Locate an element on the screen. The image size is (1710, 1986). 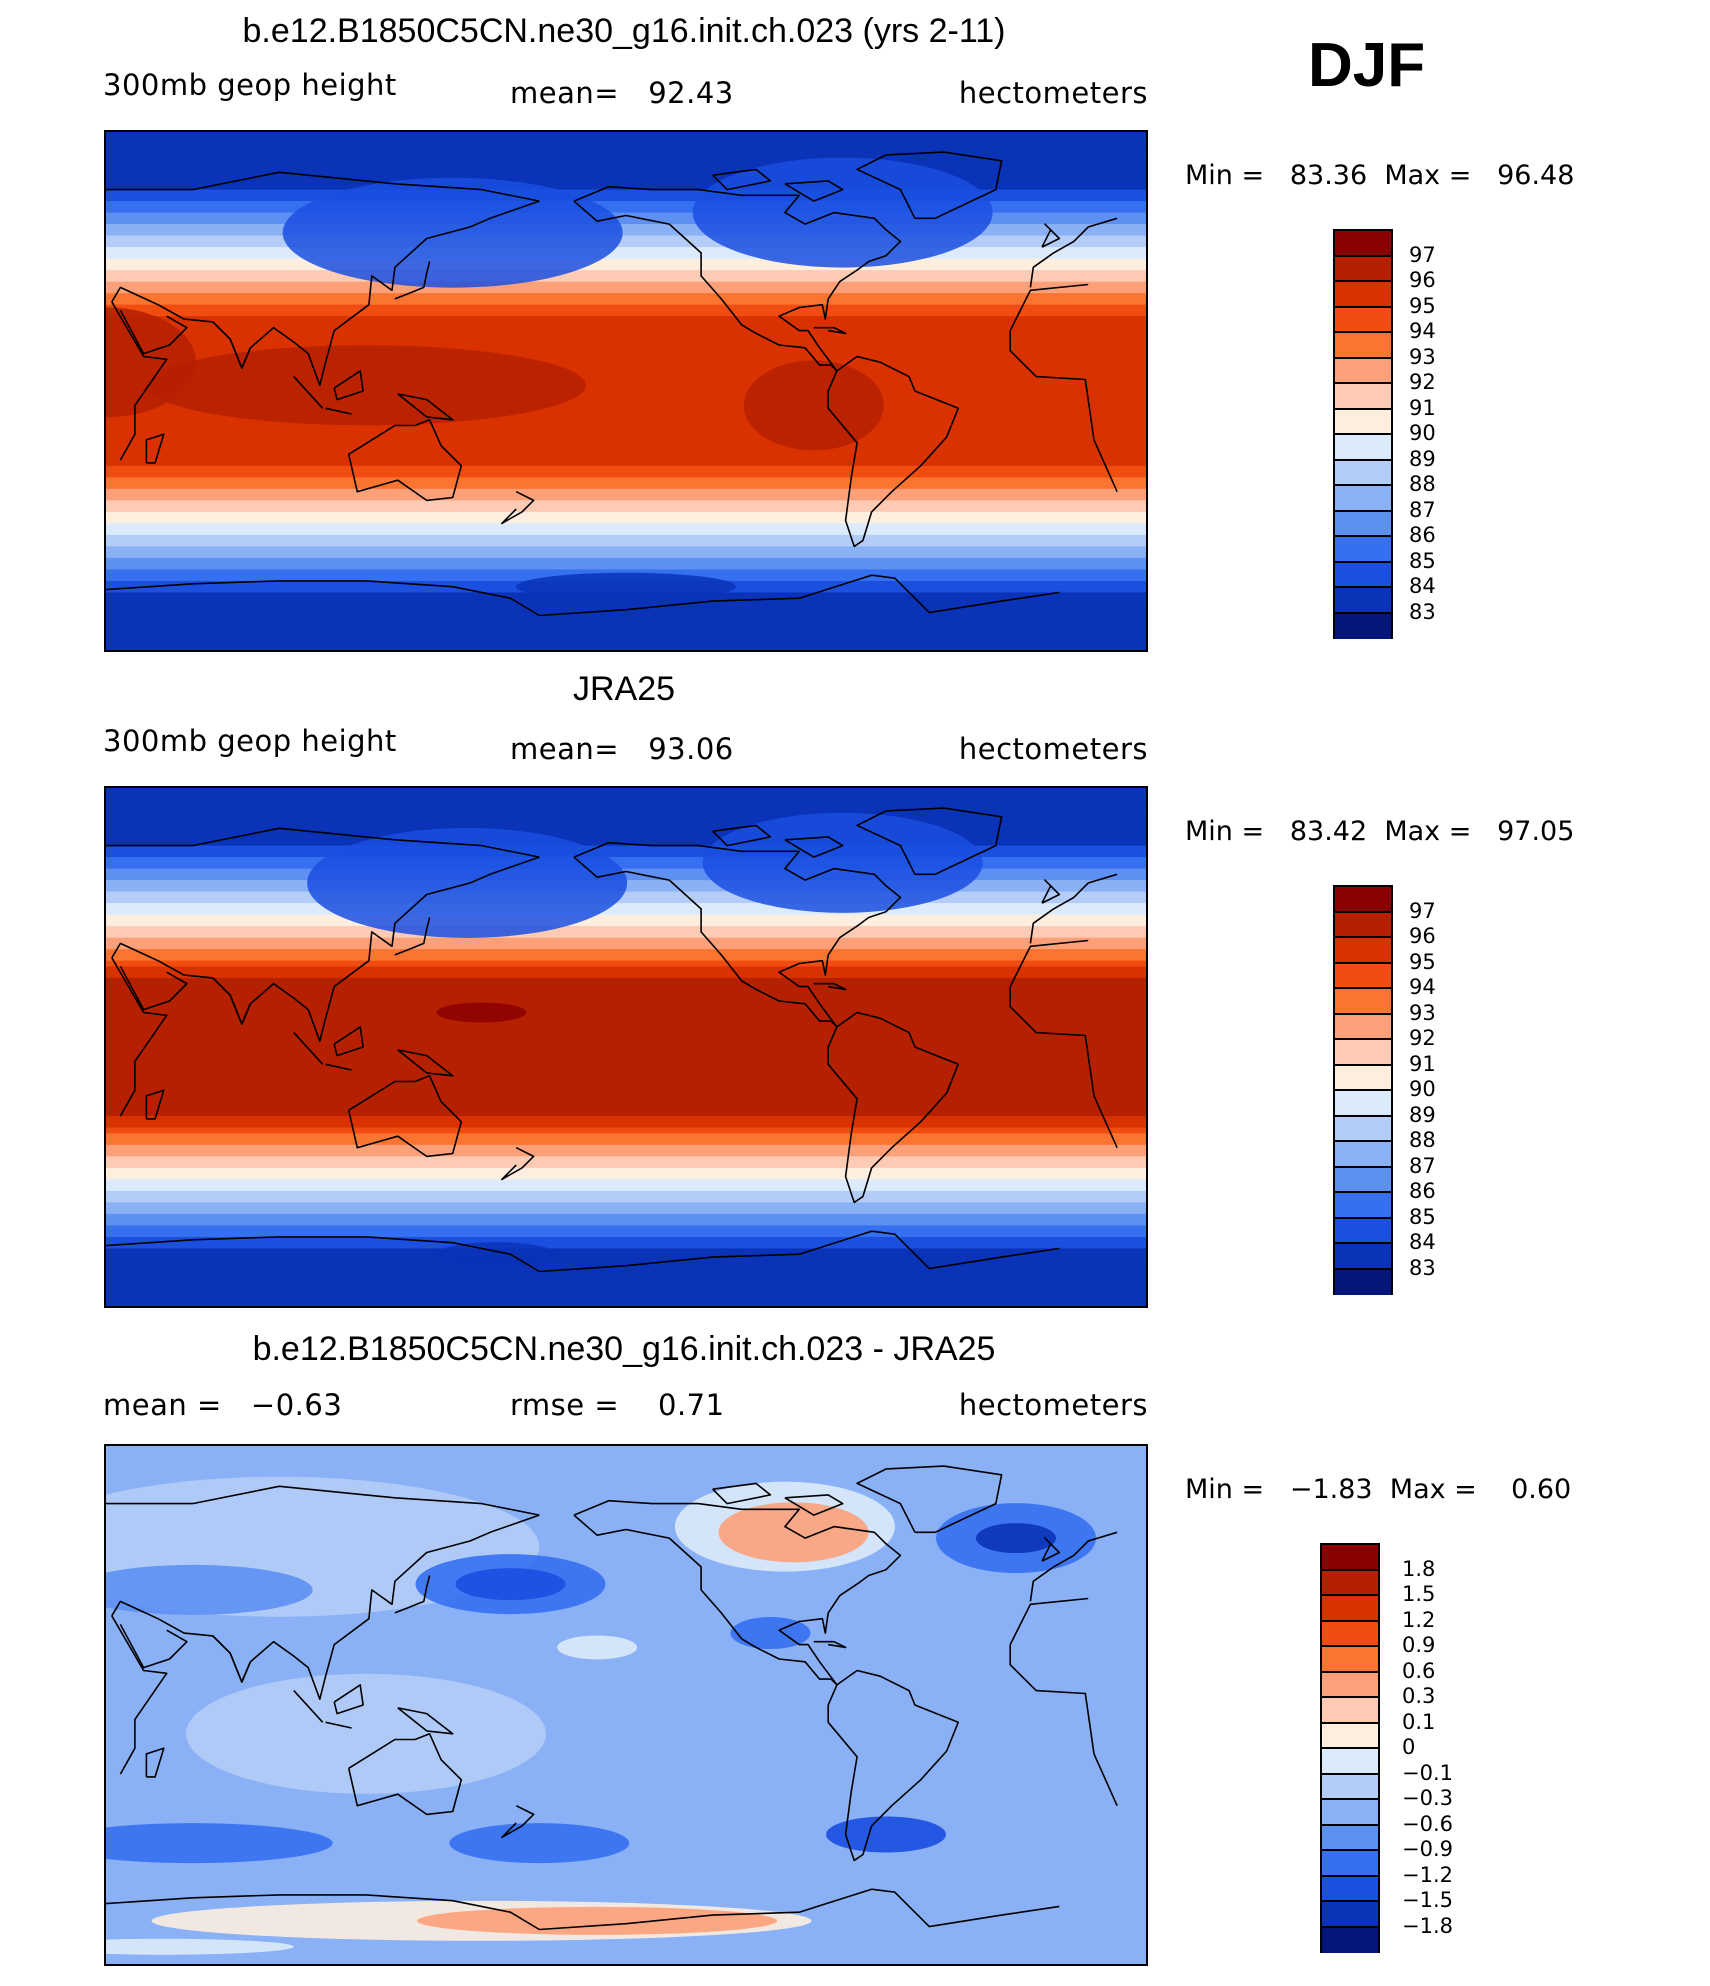
colorbar-label: −0.6 is located at coordinates (1427, 1823).